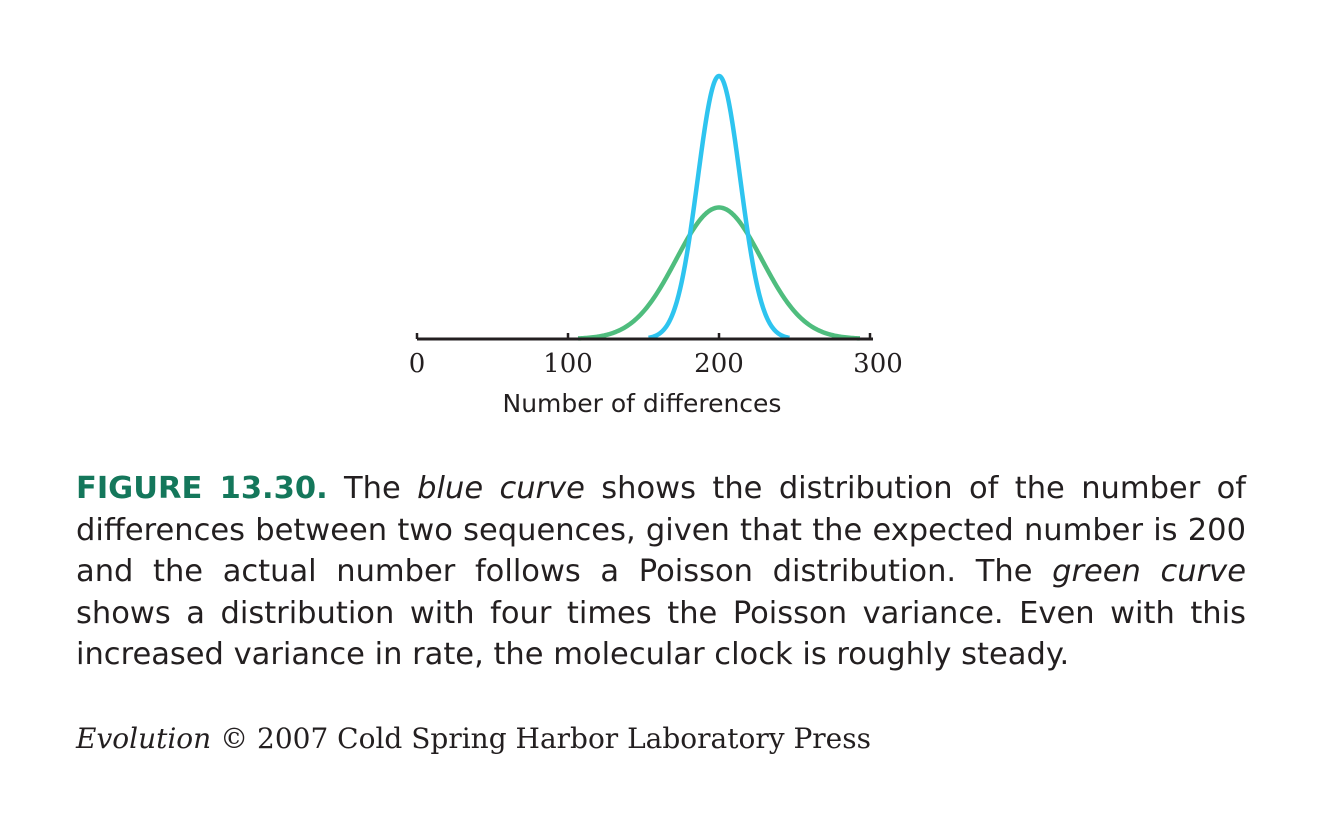  Describe the element at coordinates (642, 403) in the screenshot. I see `x-axis-title: Number of differences` at that location.